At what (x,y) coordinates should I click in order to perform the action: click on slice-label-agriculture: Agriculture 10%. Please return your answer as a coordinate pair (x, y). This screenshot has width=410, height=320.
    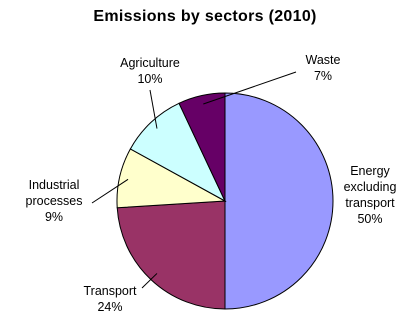
    Looking at the image, I should click on (150, 71).